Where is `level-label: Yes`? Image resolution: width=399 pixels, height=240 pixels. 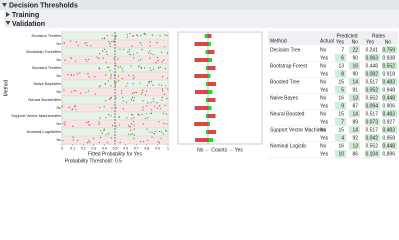 level-label: Yes is located at coordinates (58, 116).